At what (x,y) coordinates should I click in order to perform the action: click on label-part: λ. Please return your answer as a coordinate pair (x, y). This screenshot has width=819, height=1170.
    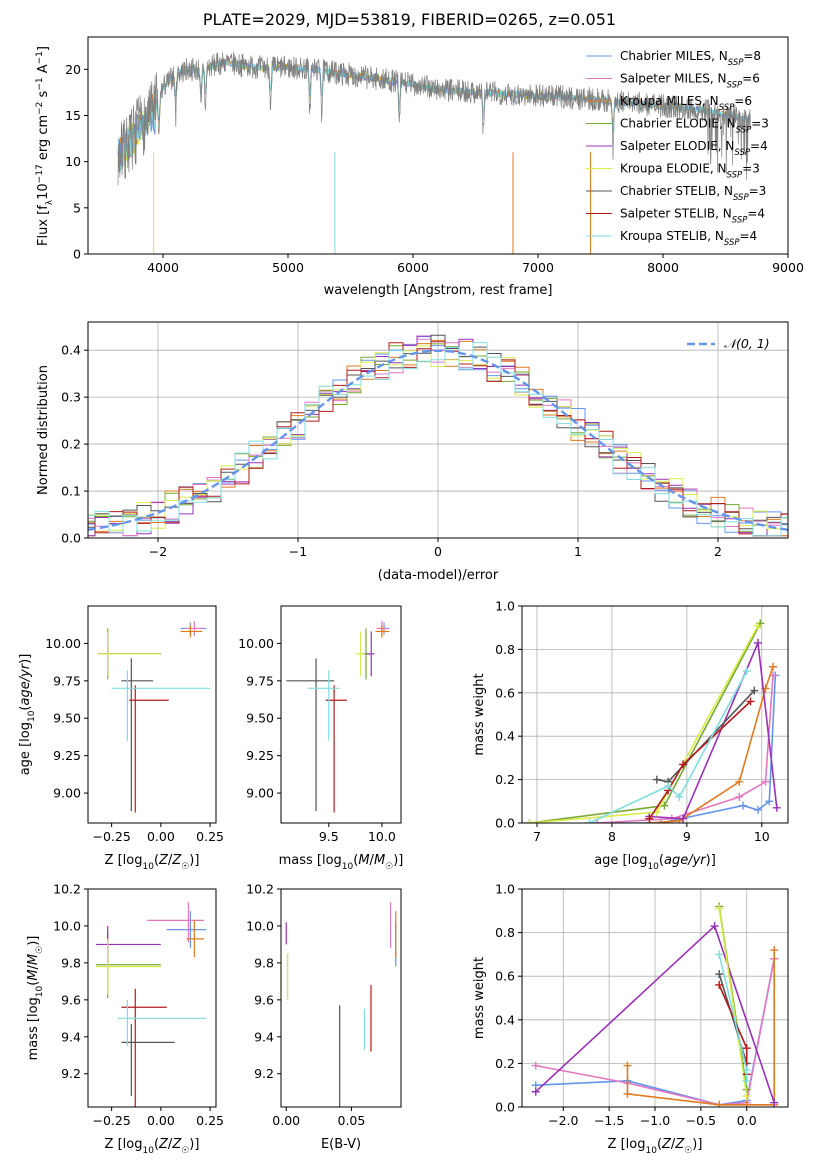
    Looking at the image, I should click on (50, 202).